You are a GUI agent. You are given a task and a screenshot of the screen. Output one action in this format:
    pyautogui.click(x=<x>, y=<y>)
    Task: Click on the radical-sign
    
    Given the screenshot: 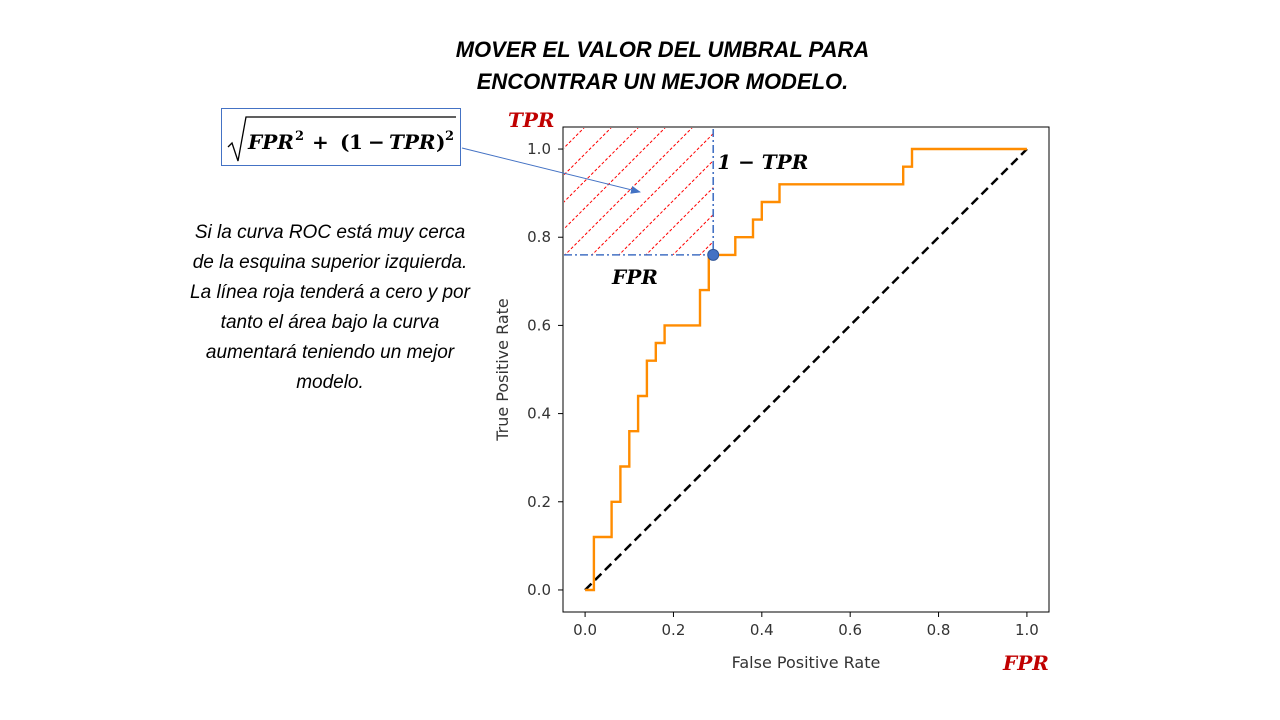 What is the action you would take?
    pyautogui.click(x=341, y=139)
    